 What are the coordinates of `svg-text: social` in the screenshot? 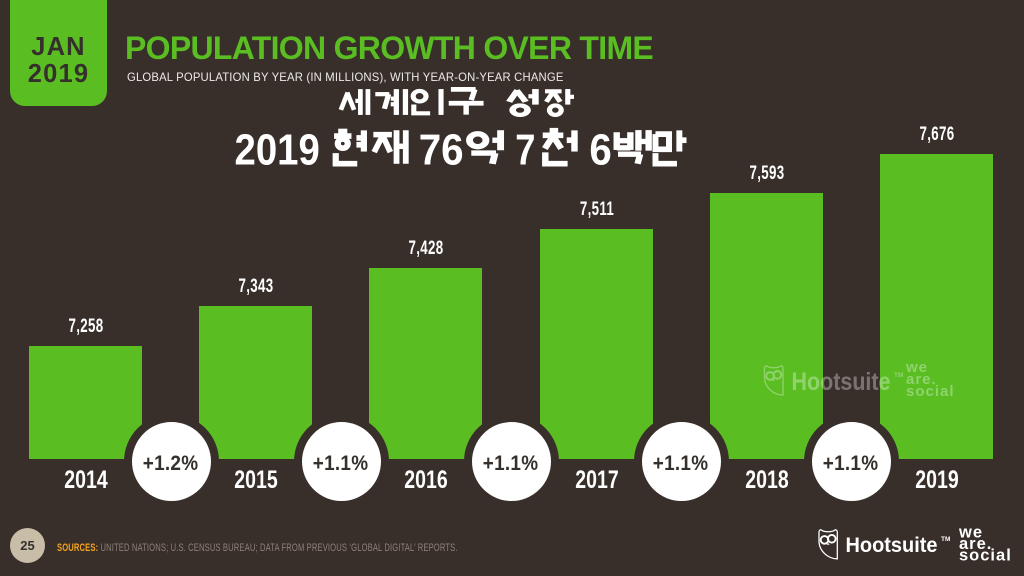 It's located at (985, 555).